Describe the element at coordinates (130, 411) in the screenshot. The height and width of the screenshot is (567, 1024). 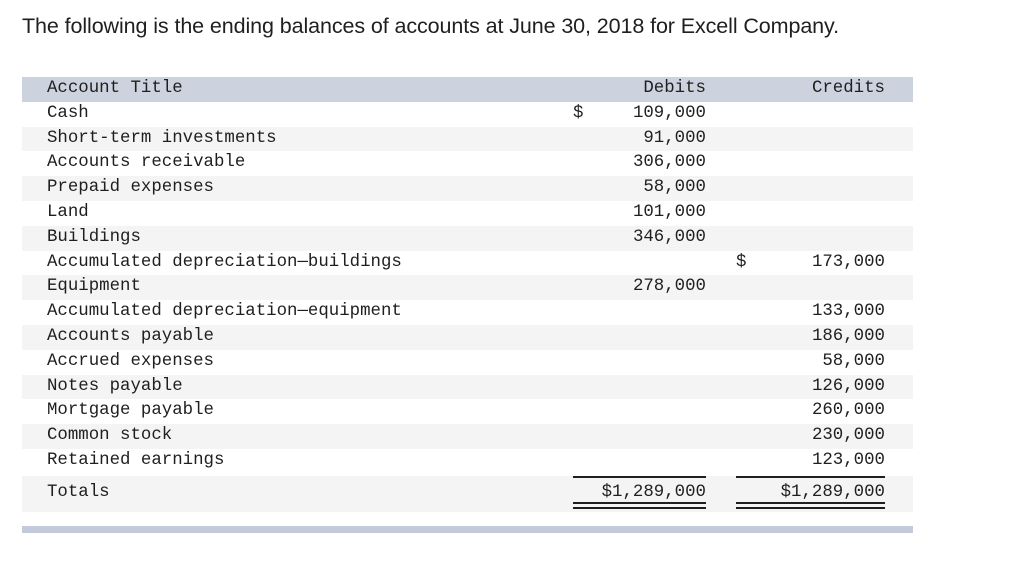
I see `account-title: Mortgage payable` at that location.